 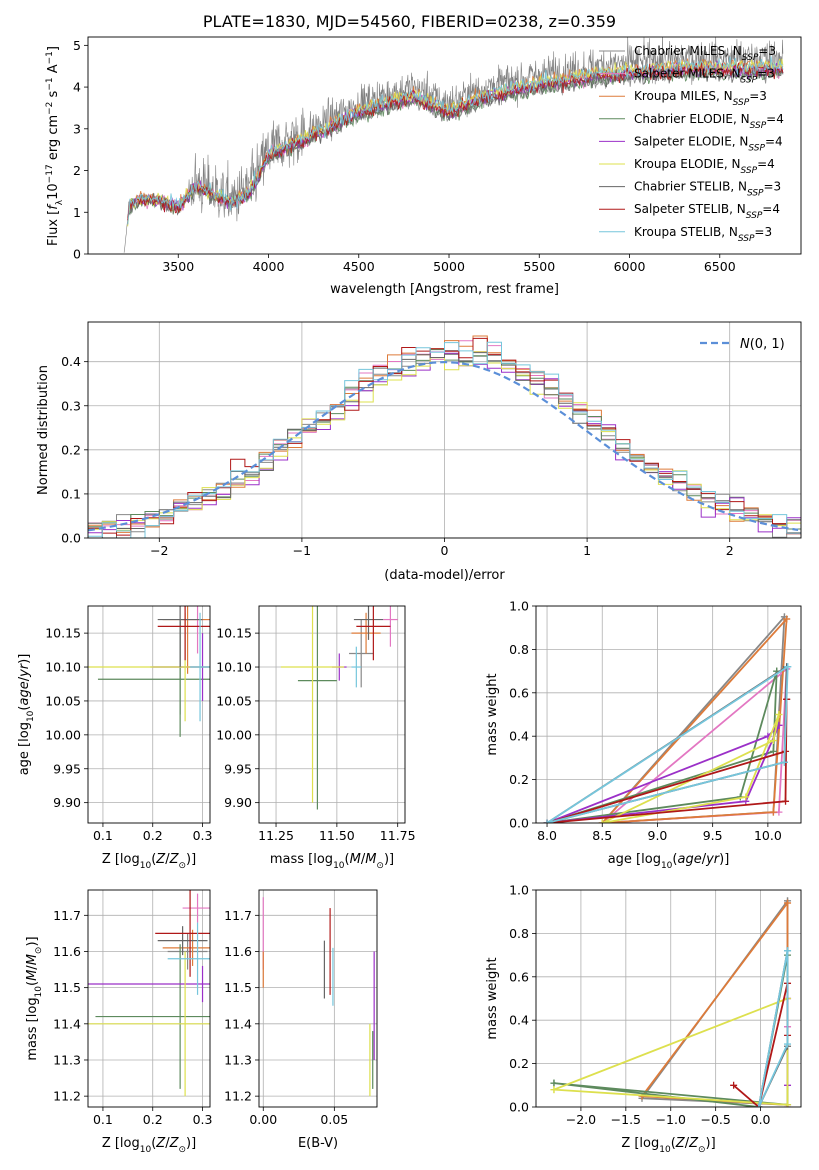 What do you see at coordinates (302, 550) in the screenshot?
I see `x-tick-label: −1` at bounding box center [302, 550].